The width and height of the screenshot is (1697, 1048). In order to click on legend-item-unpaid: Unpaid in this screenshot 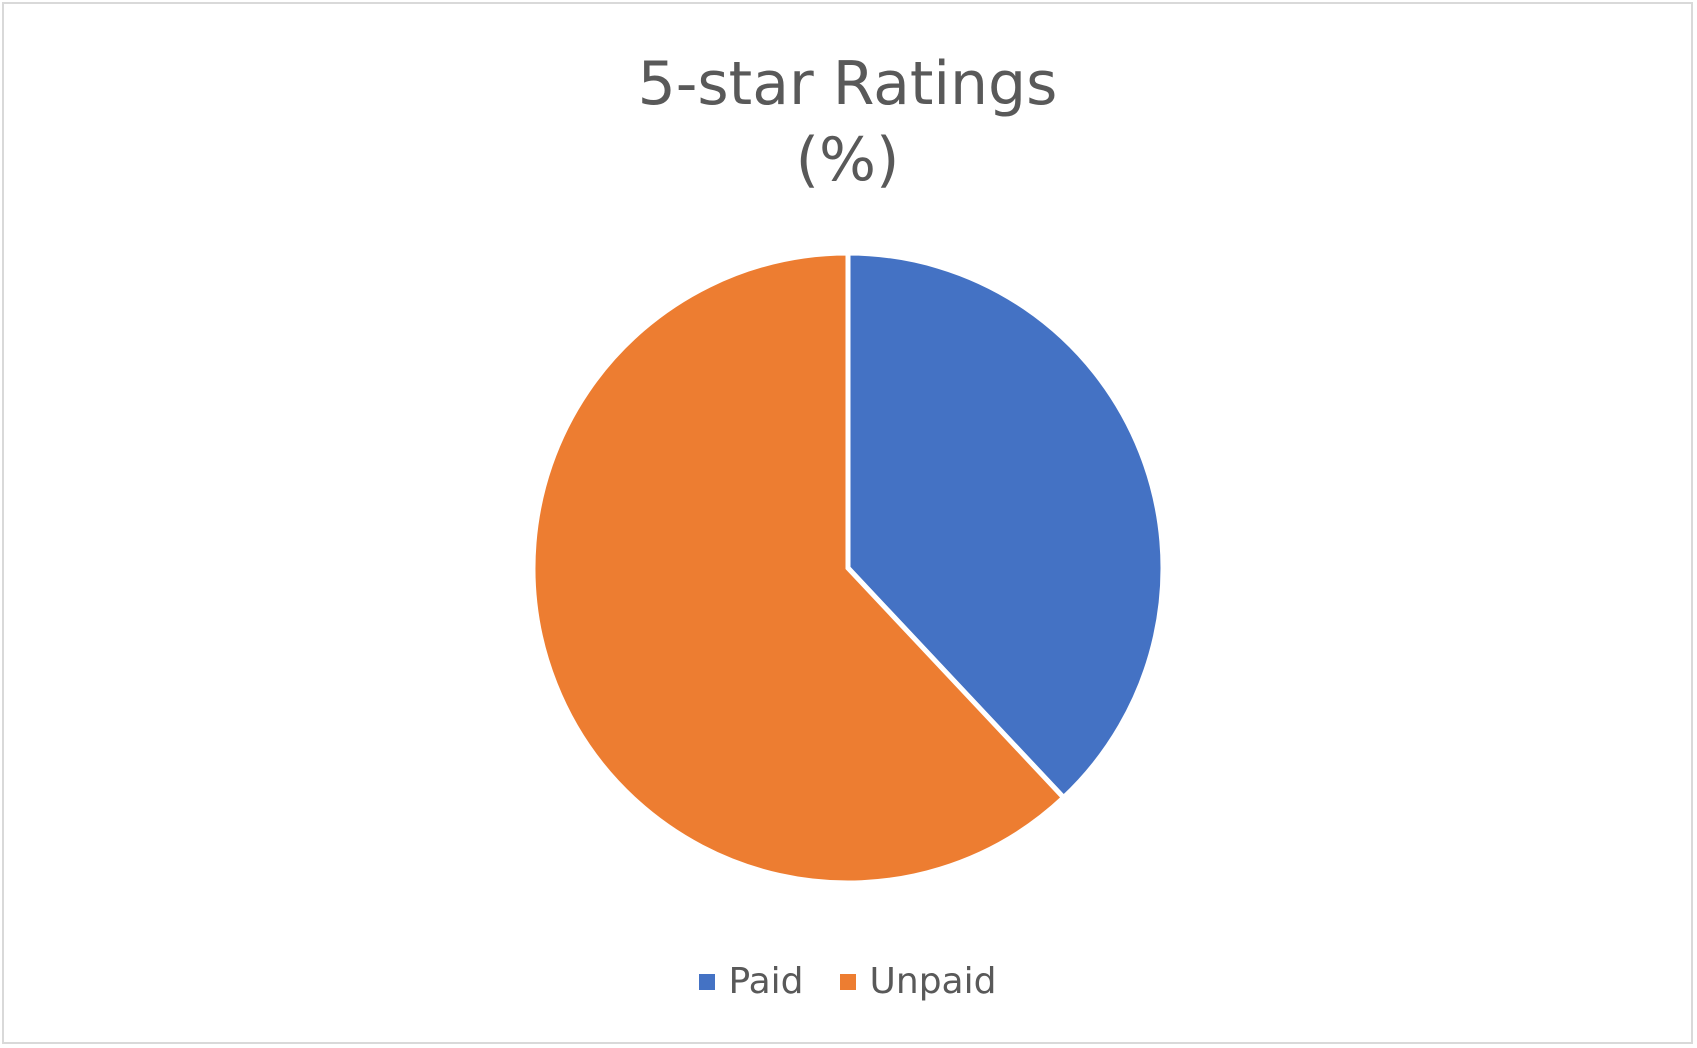, I will do `click(918, 982)`.